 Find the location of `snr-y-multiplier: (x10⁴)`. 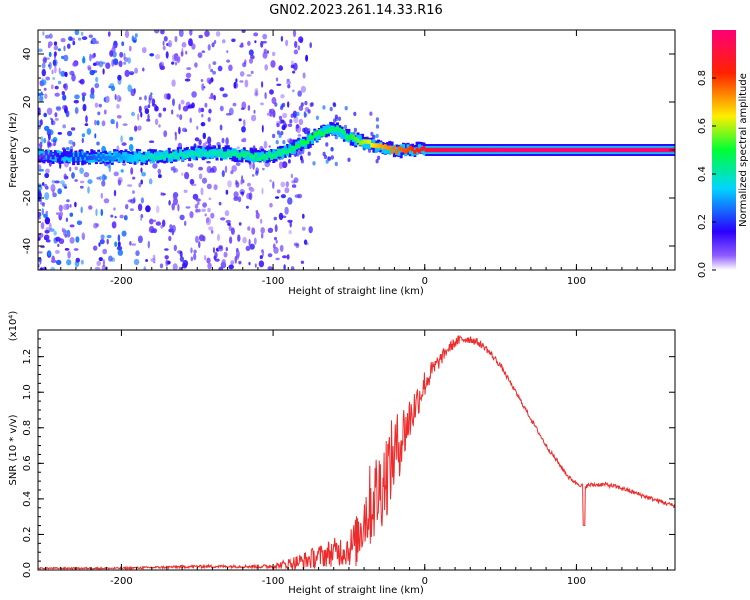

snr-y-multiplier: (x10⁴) is located at coordinates (13, 326).